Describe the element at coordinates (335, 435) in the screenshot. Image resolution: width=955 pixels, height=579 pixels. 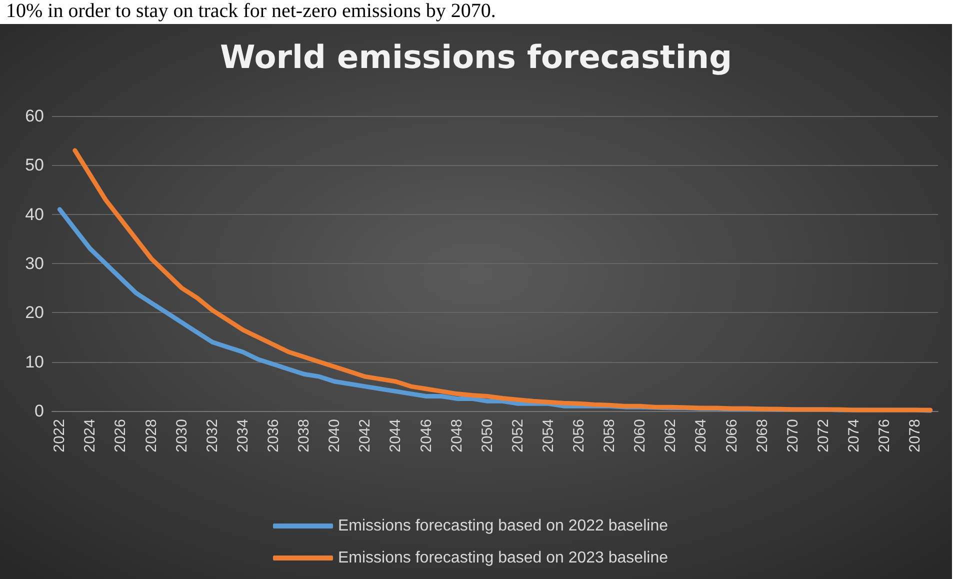
I see `x-tick-label: 2040` at that location.